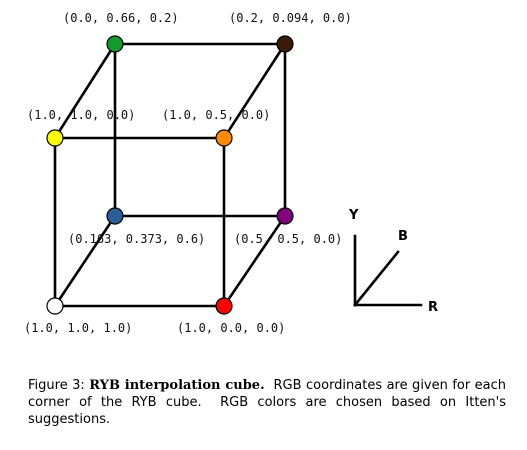 This screenshot has width=527, height=450. Describe the element at coordinates (290, 18) in the screenshot. I see `label-top-back-right: (0.2, 0.094, 0.0)` at that location.